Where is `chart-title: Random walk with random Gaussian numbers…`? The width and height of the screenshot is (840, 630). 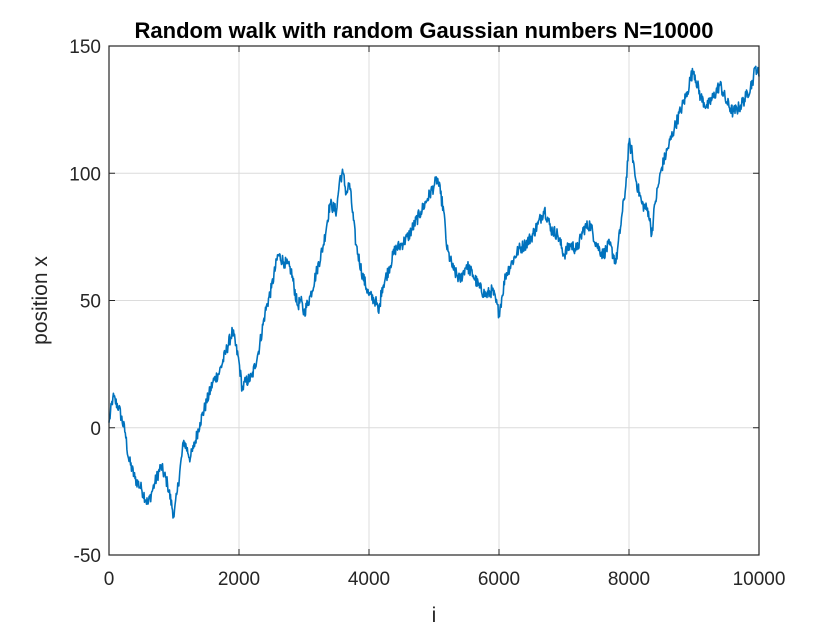 chart-title: Random walk with random Gaussian numbers… is located at coordinates (424, 30).